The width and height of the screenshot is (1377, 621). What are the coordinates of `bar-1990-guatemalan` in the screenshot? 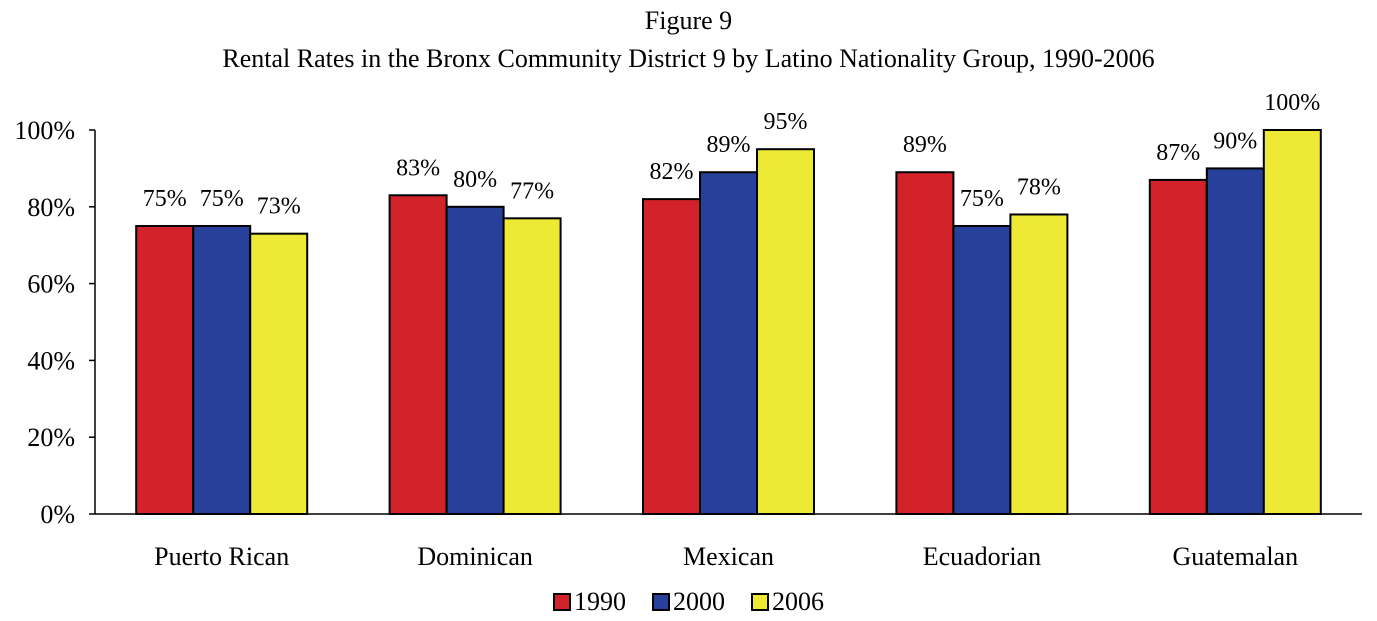 It's located at (1178, 346).